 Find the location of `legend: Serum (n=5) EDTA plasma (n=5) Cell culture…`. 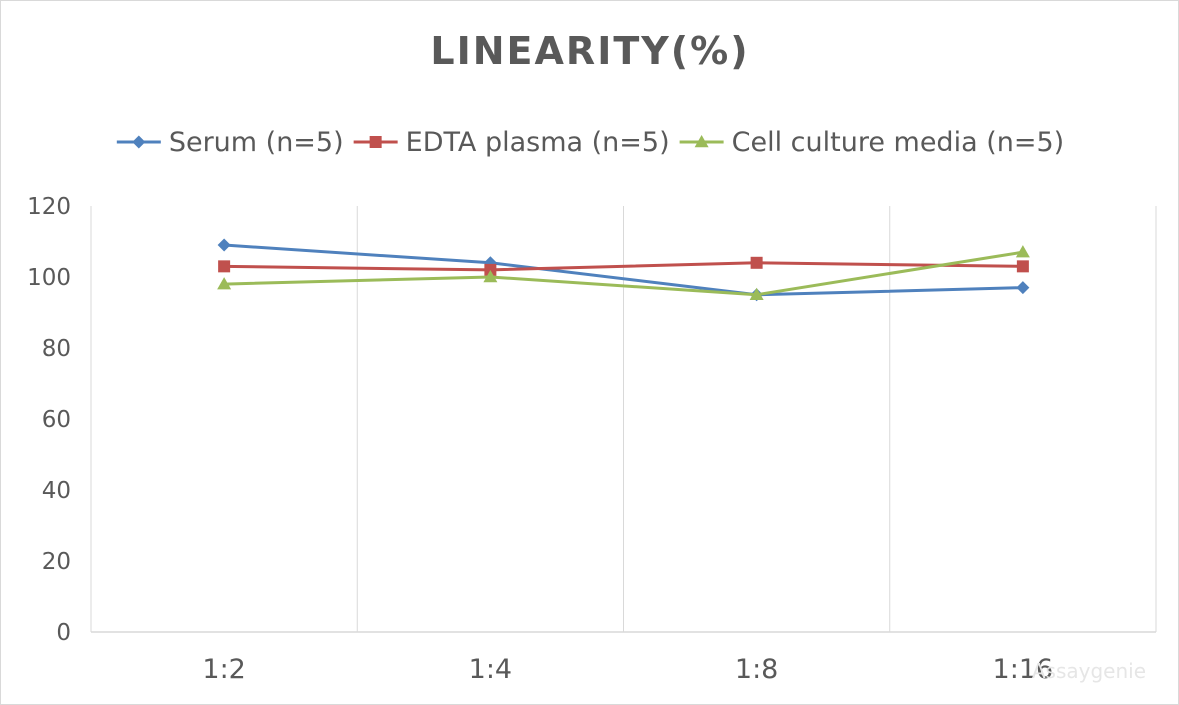

legend: Serum (n=5) EDTA plasma (n=5) Cell culture… is located at coordinates (590, 142).